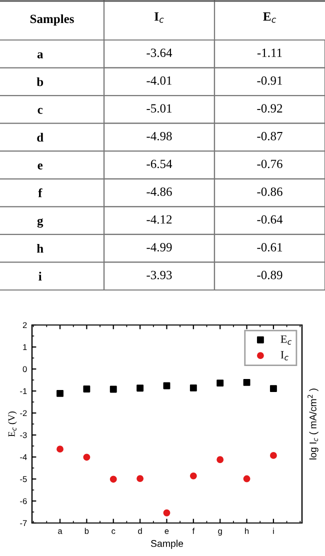  Describe the element at coordinates (24, 325) in the screenshot. I see `y-tick-label: 2` at that location.